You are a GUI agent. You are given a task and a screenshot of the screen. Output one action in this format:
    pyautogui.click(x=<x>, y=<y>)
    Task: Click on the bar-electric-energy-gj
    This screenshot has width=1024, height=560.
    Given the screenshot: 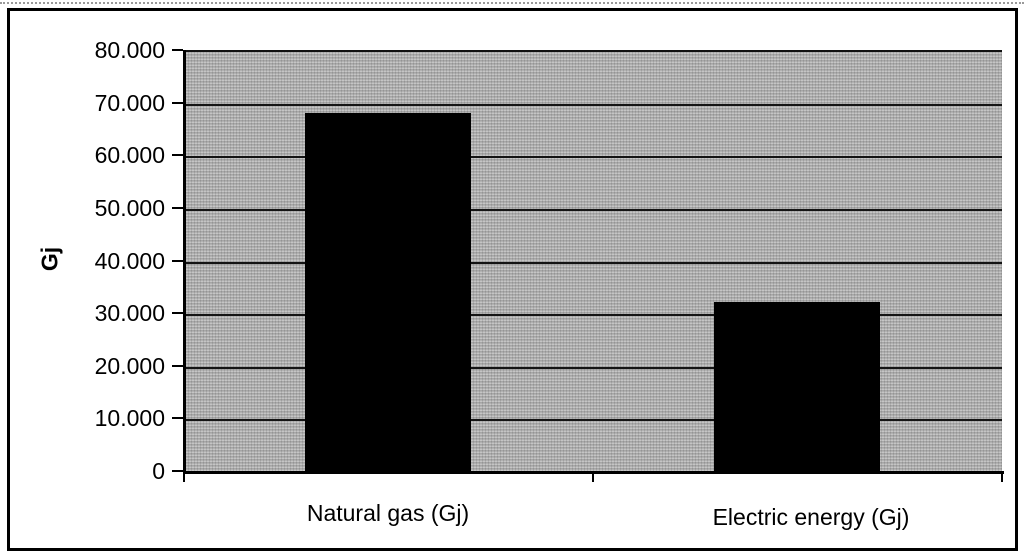 What is the action you would take?
    pyautogui.click(x=797, y=386)
    